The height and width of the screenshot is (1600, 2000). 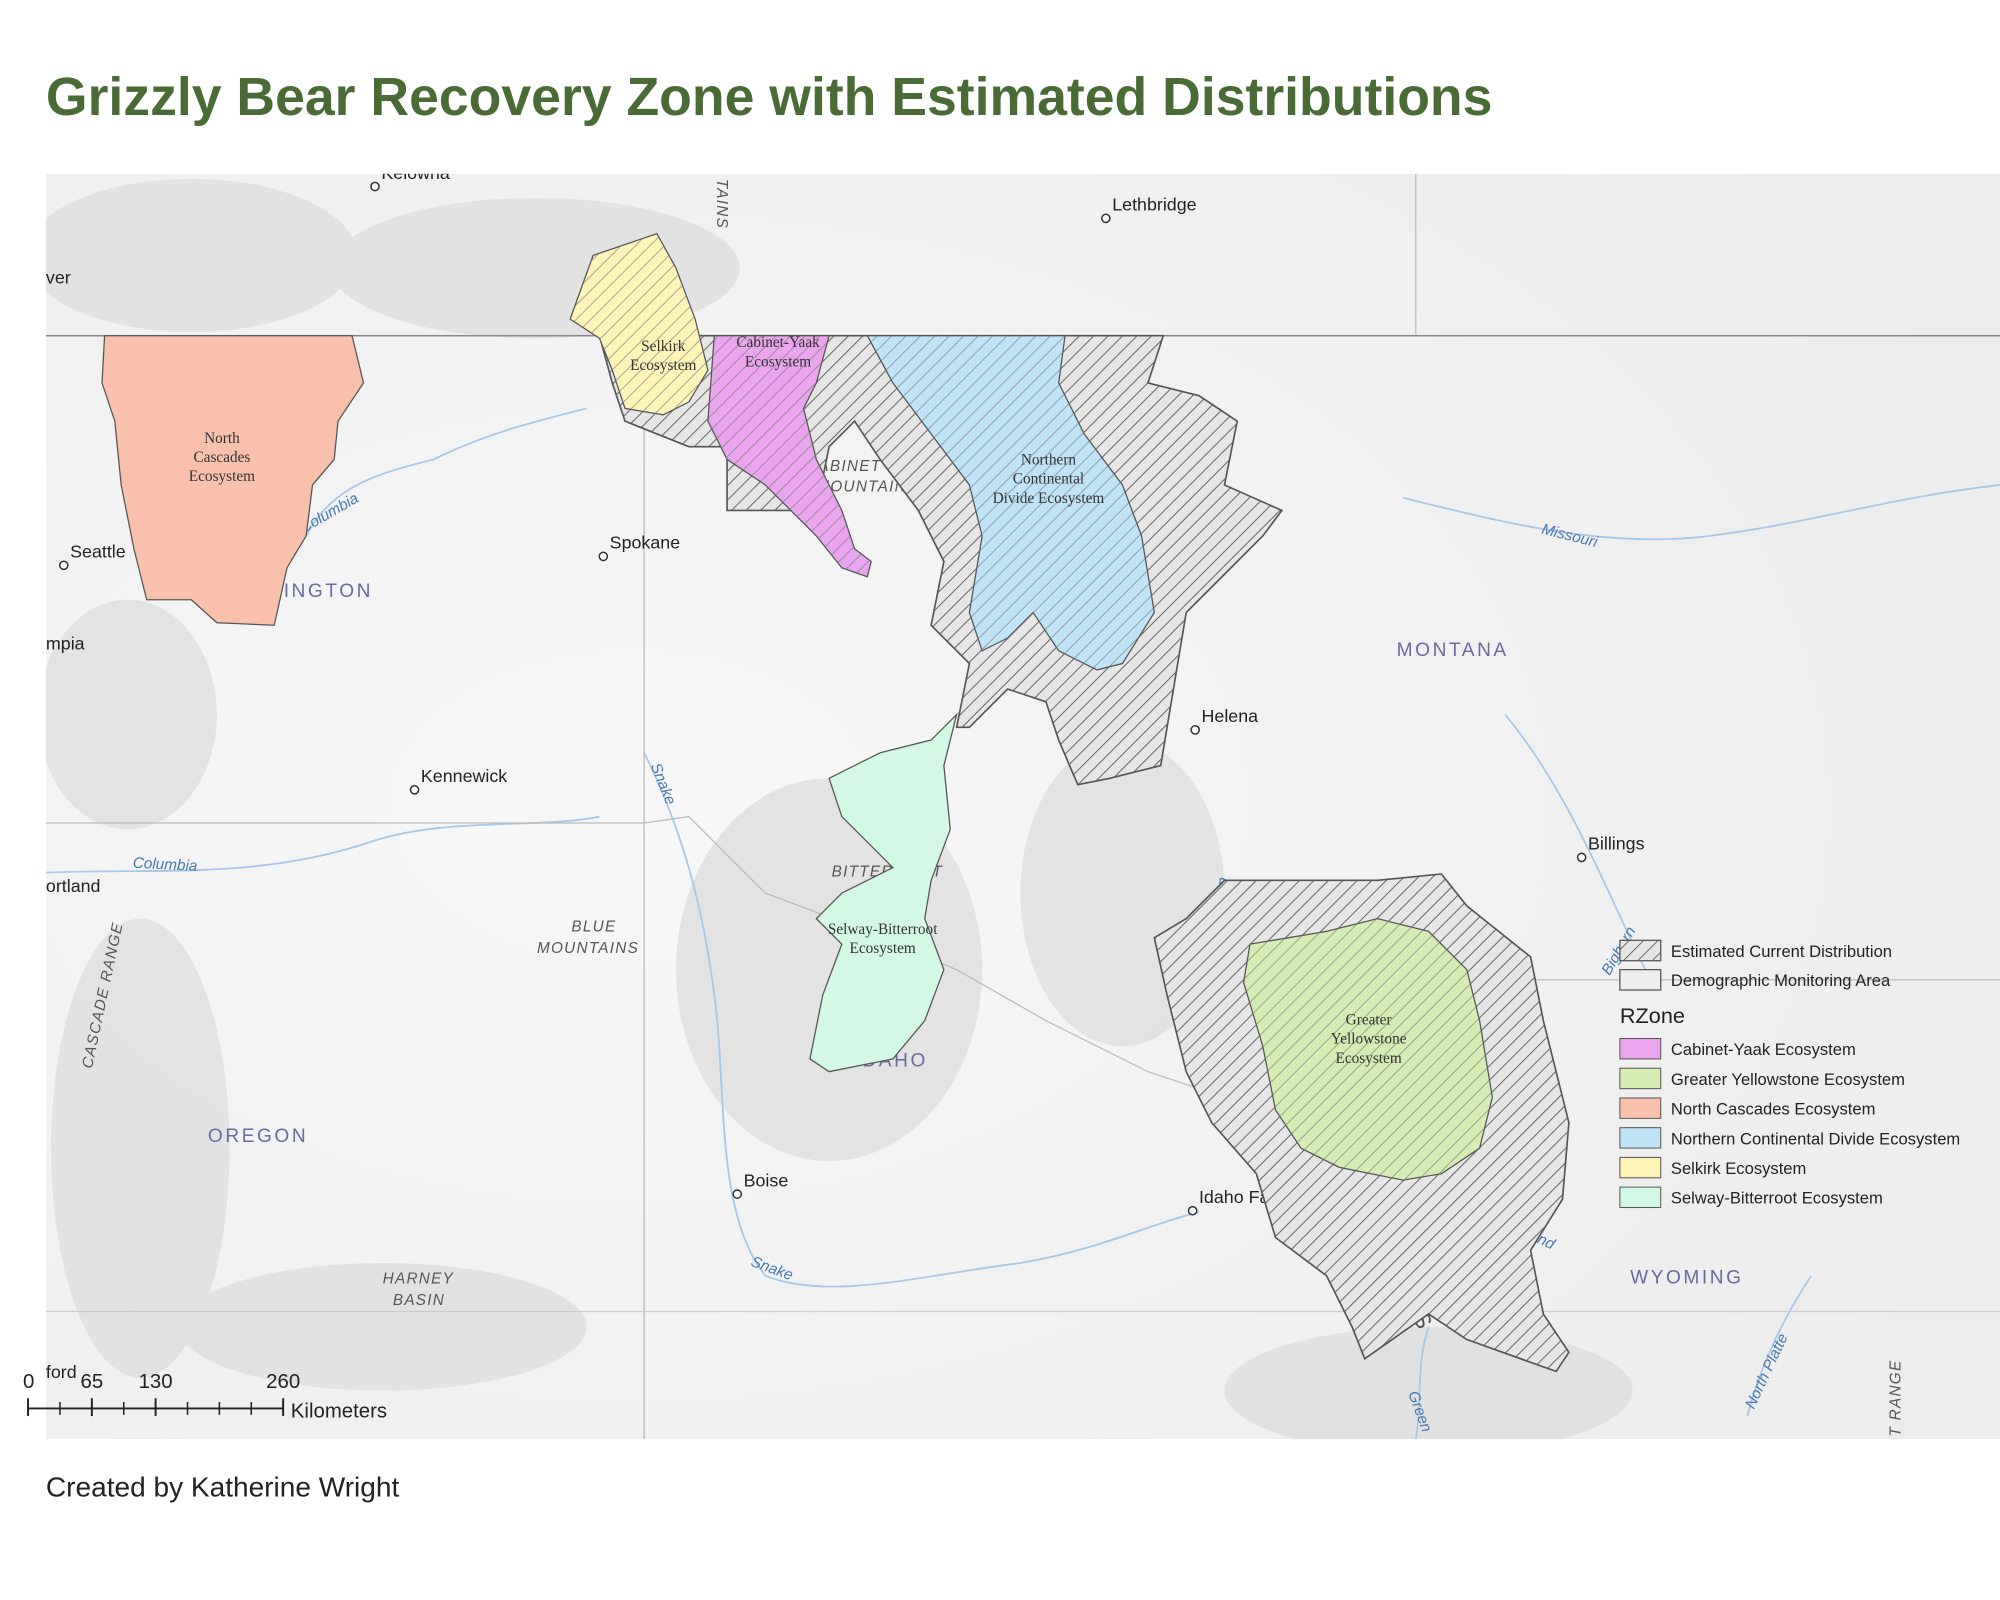 What do you see at coordinates (593, 926) in the screenshot?
I see `range-label: BLUE` at bounding box center [593, 926].